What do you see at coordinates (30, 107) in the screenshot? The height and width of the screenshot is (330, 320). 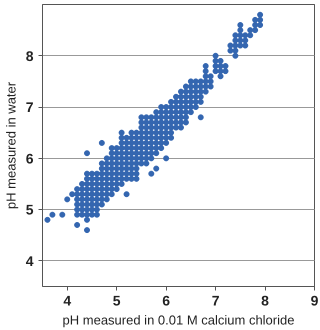 I see `y-tick-label: 7` at bounding box center [30, 107].